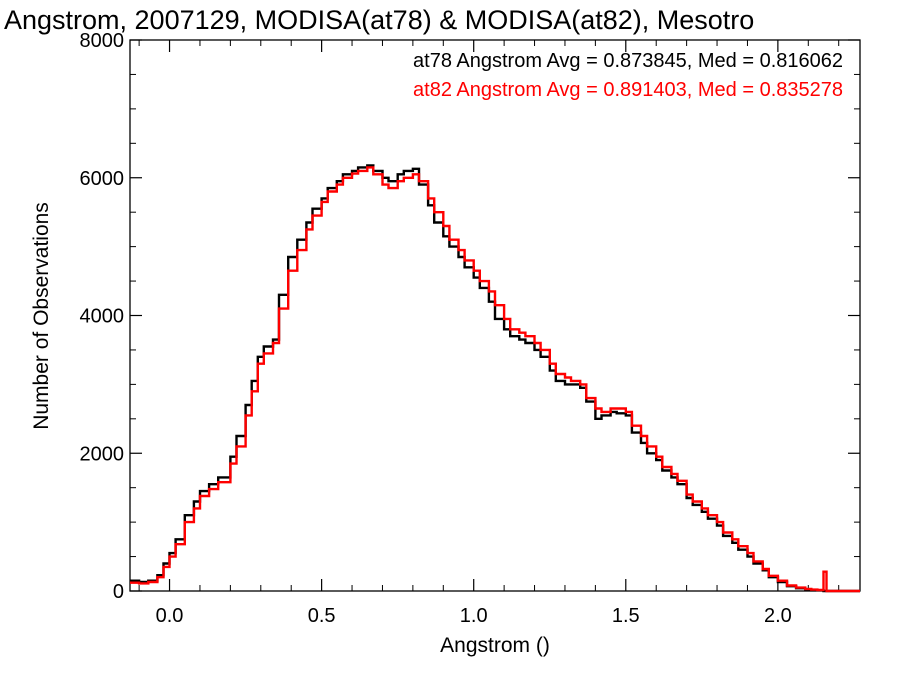  Describe the element at coordinates (102, 179) in the screenshot. I see `y-tick-label: 6000` at that location.